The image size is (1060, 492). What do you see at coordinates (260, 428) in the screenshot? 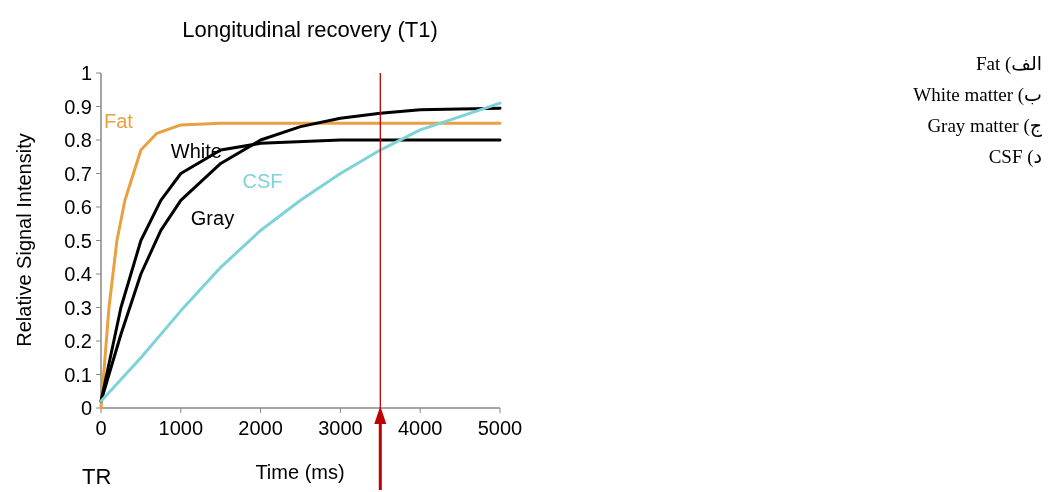
I see `x-tick-label: 2000` at bounding box center [260, 428].